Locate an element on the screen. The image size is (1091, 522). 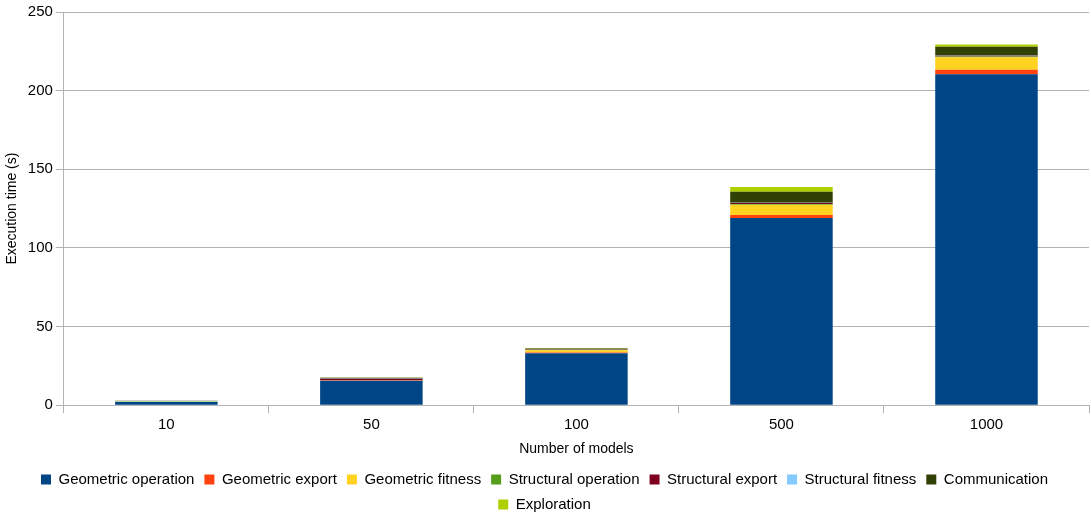
legend-label: Communication is located at coordinates (996, 478).